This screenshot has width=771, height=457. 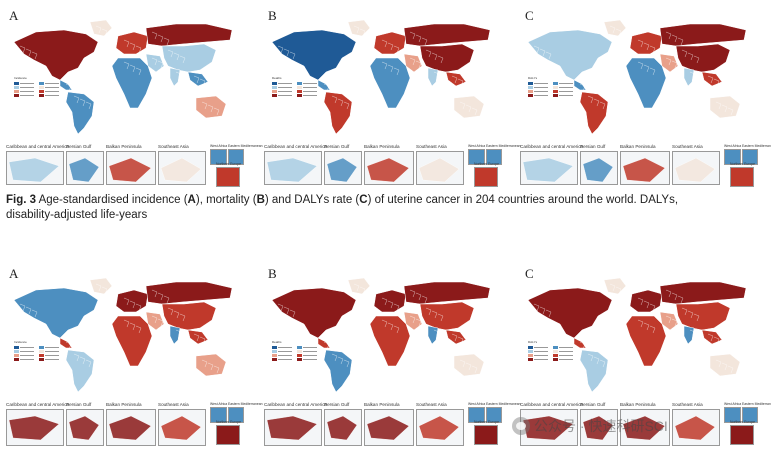 What do you see at coordinates (260, 200) in the screenshot?
I see `caption-bold-b: B` at bounding box center [260, 200].